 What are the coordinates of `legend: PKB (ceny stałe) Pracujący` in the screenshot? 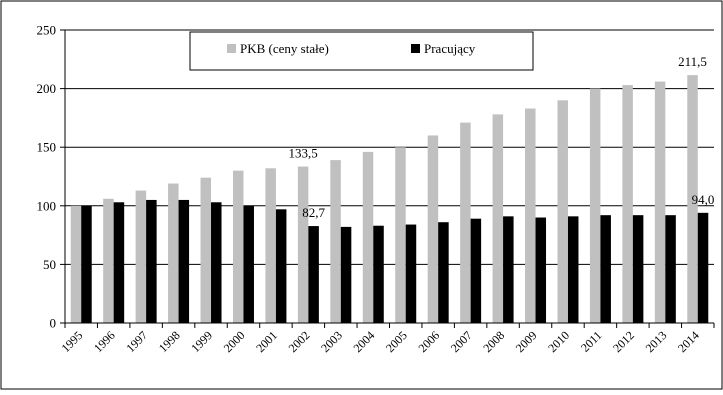 It's located at (361, 51).